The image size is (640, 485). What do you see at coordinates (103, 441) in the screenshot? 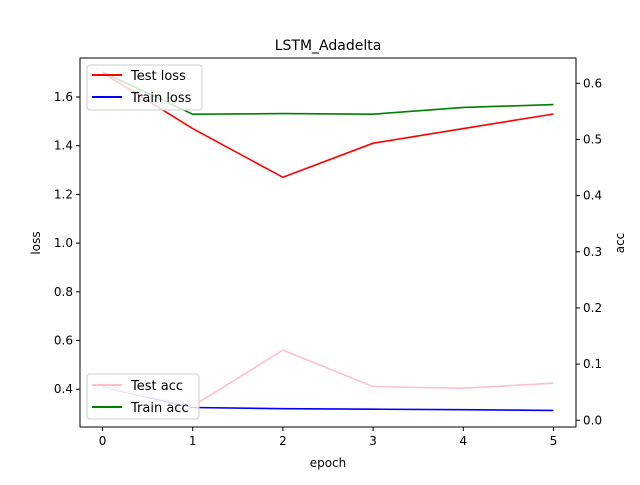
I see `x-tick-label: 0` at bounding box center [103, 441].